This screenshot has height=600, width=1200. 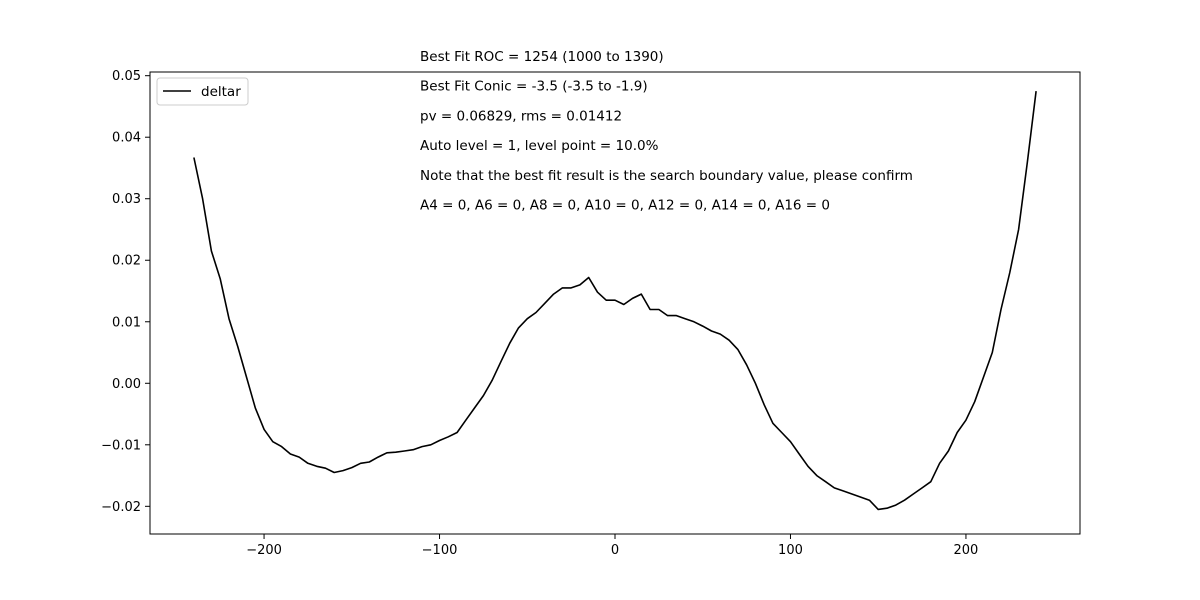 I want to click on annotation-text: Auto level = 1, level point = 10.0%, so click(x=539, y=146).